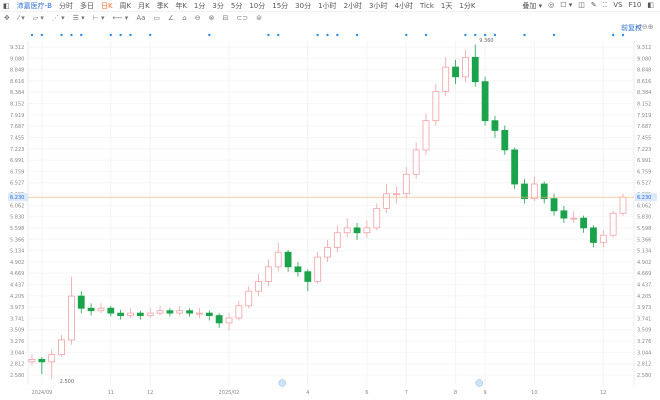 The width and height of the screenshot is (660, 400). What do you see at coordinates (125, 5) in the screenshot?
I see `period-3: 周K` at bounding box center [125, 5].